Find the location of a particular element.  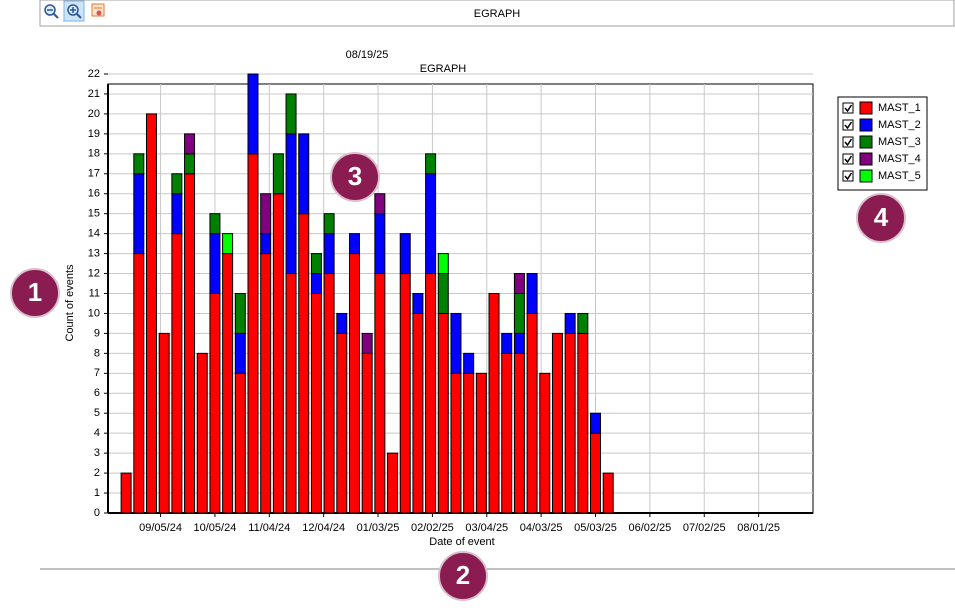

x-tick-label: 06/02/25 is located at coordinates (649, 528).